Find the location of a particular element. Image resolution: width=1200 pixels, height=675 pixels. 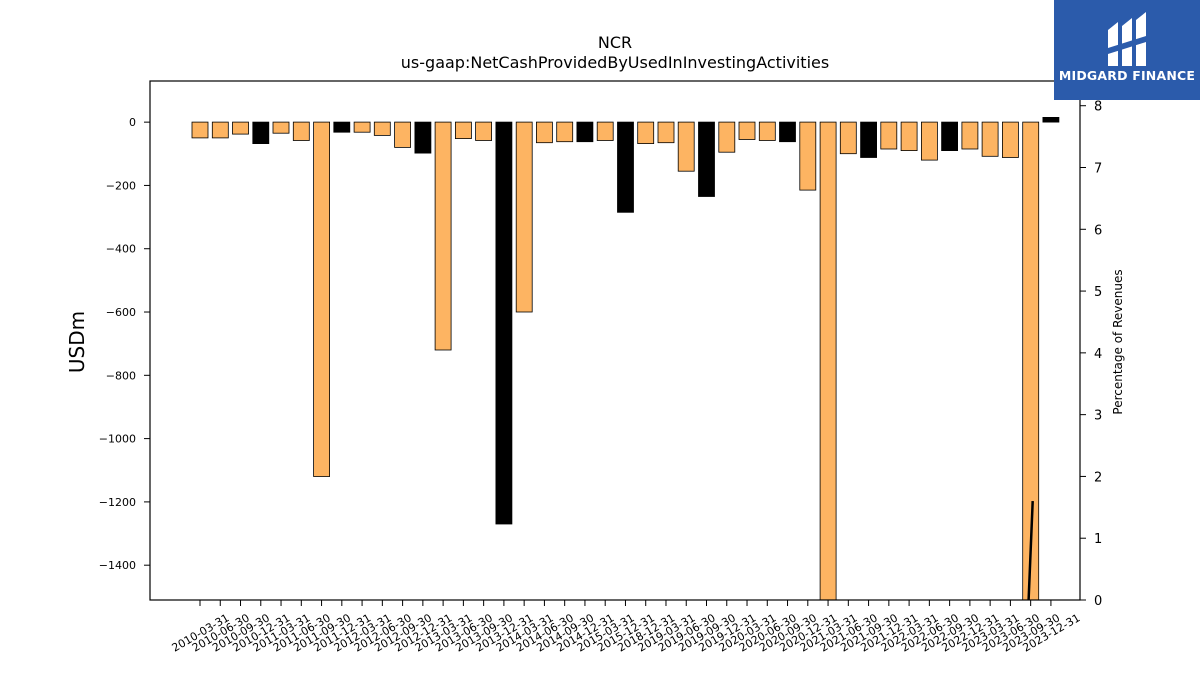

y-tick-label: −600 is located at coordinates (121, 312).